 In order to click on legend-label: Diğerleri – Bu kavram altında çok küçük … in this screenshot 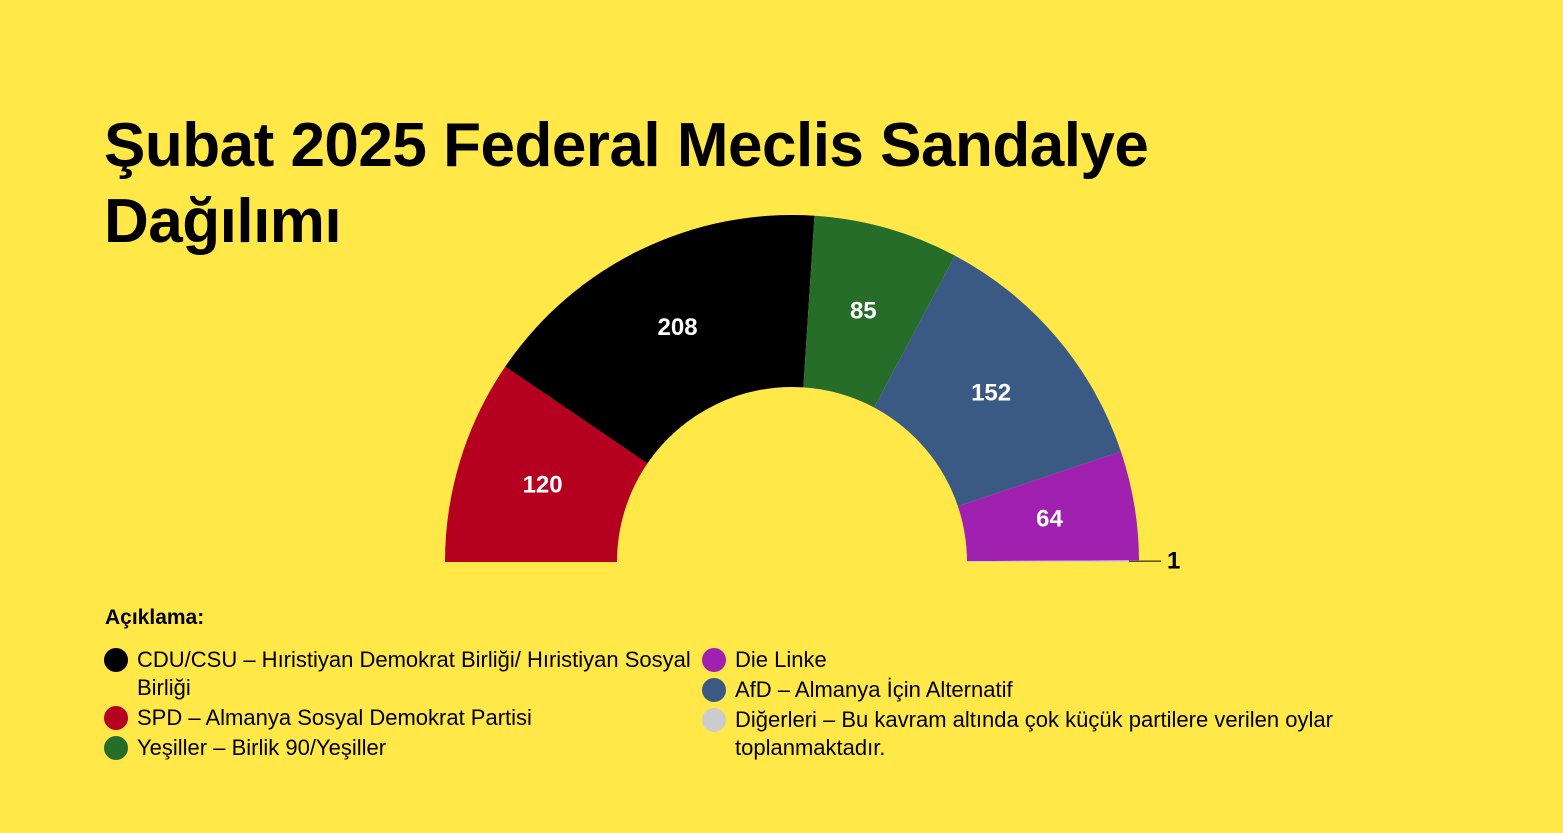, I will do `click(1034, 733)`.